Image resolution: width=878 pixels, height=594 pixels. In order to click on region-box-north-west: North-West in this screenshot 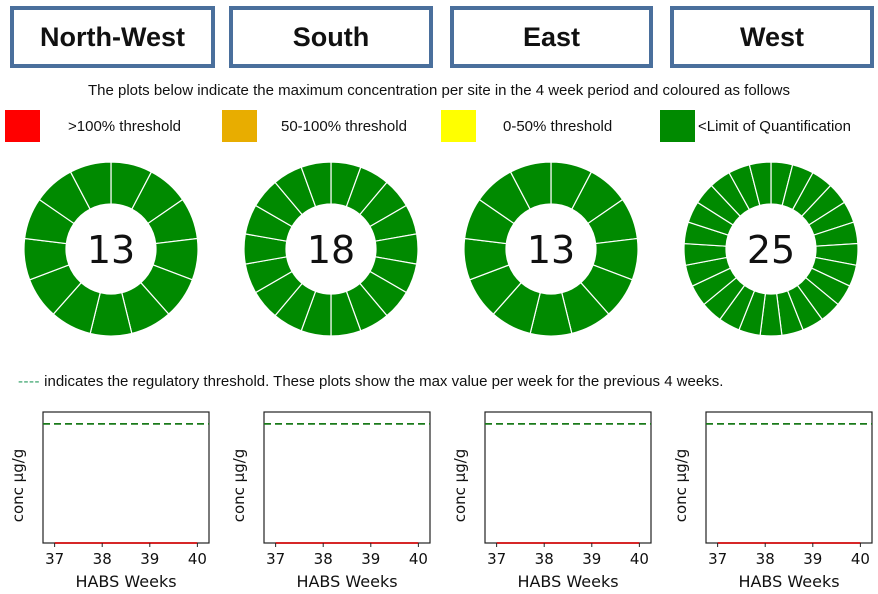, I will do `click(112, 37)`.